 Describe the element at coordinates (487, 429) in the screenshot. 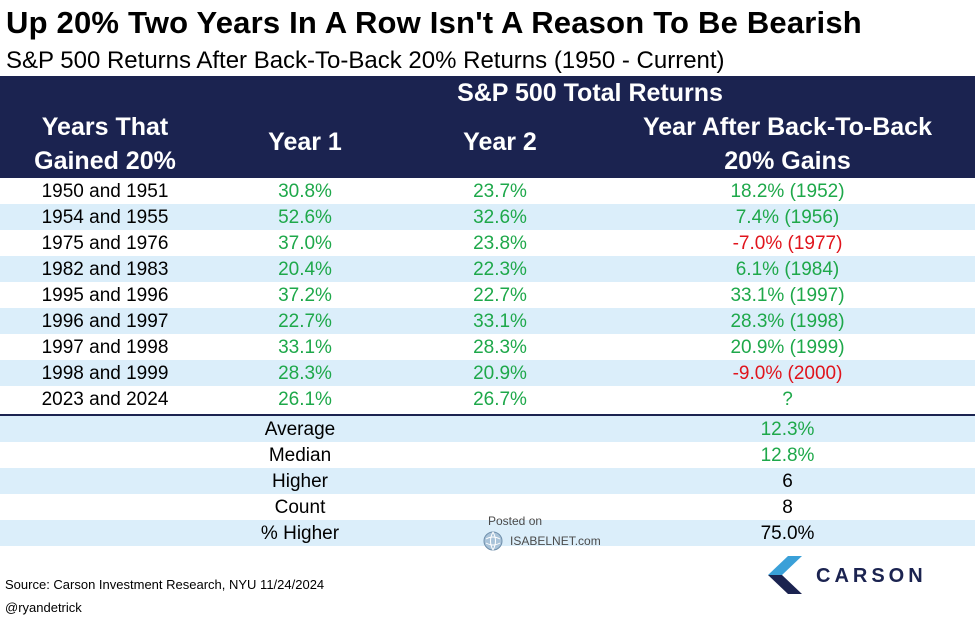

I see `summary-row-average: Average 12.3%` at that location.